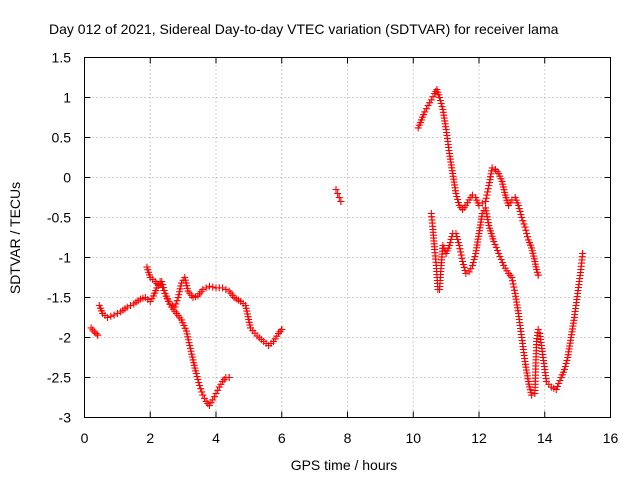  What do you see at coordinates (65, 338) in the screenshot?
I see `y-tick-label: -2` at bounding box center [65, 338].